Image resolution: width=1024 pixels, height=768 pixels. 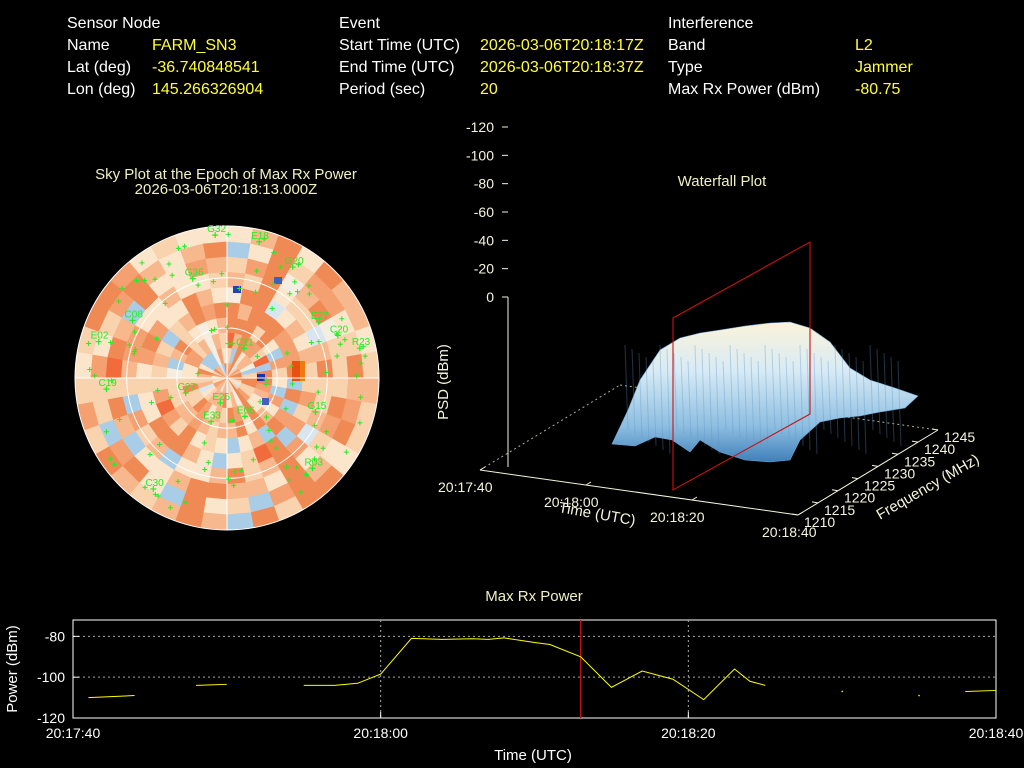 I want to click on interference-power-label: Max Rx Power (dBm), so click(x=744, y=89).